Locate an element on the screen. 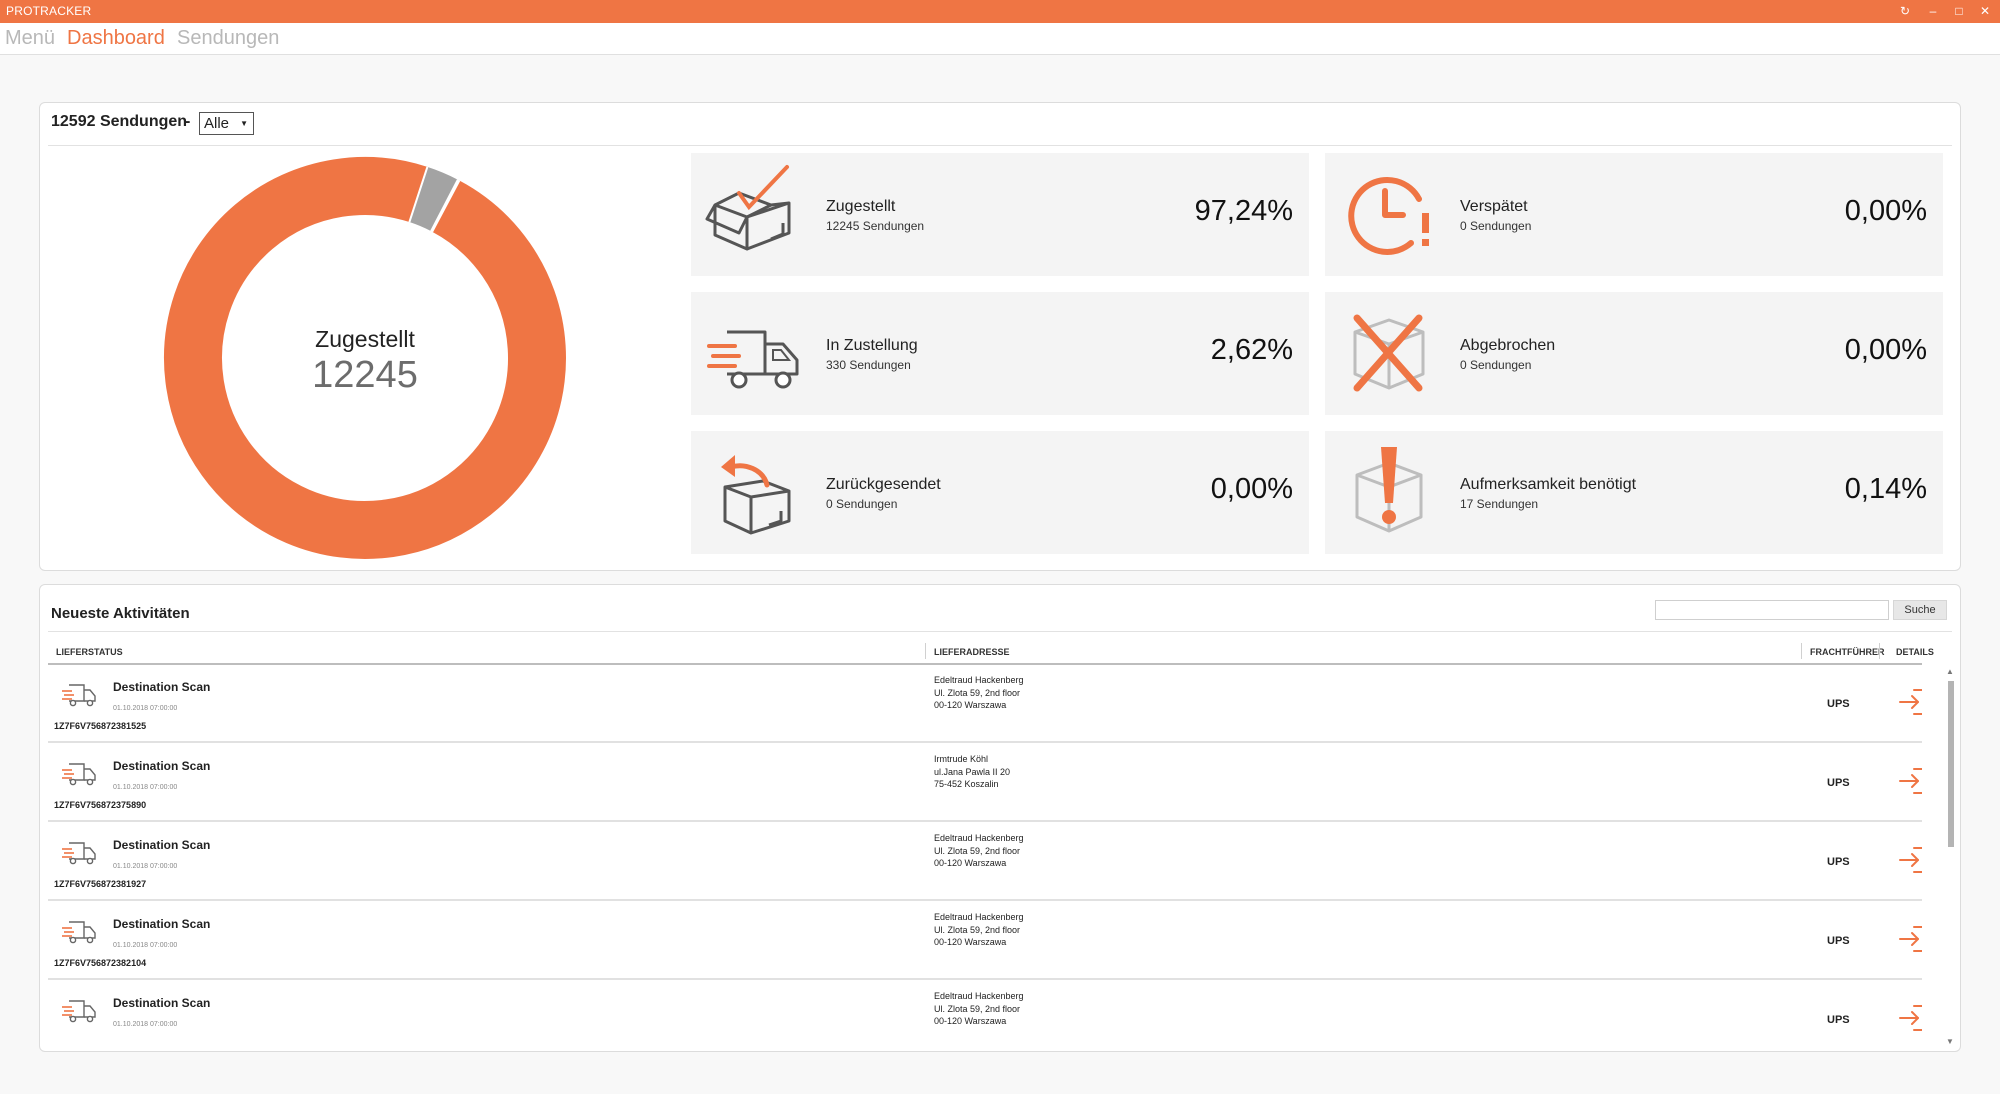 Image resolution: width=2000 pixels, height=1094 pixels. stat-percent: 2,62% is located at coordinates (1251, 350).